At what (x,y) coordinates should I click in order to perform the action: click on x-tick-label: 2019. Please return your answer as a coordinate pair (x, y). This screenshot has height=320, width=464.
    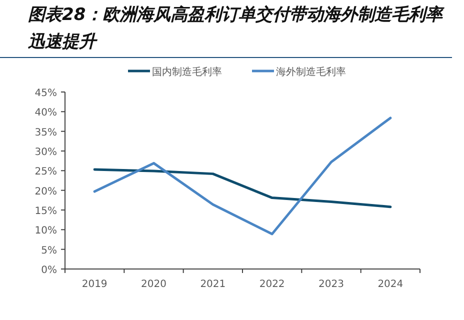
    Looking at the image, I should click on (95, 284).